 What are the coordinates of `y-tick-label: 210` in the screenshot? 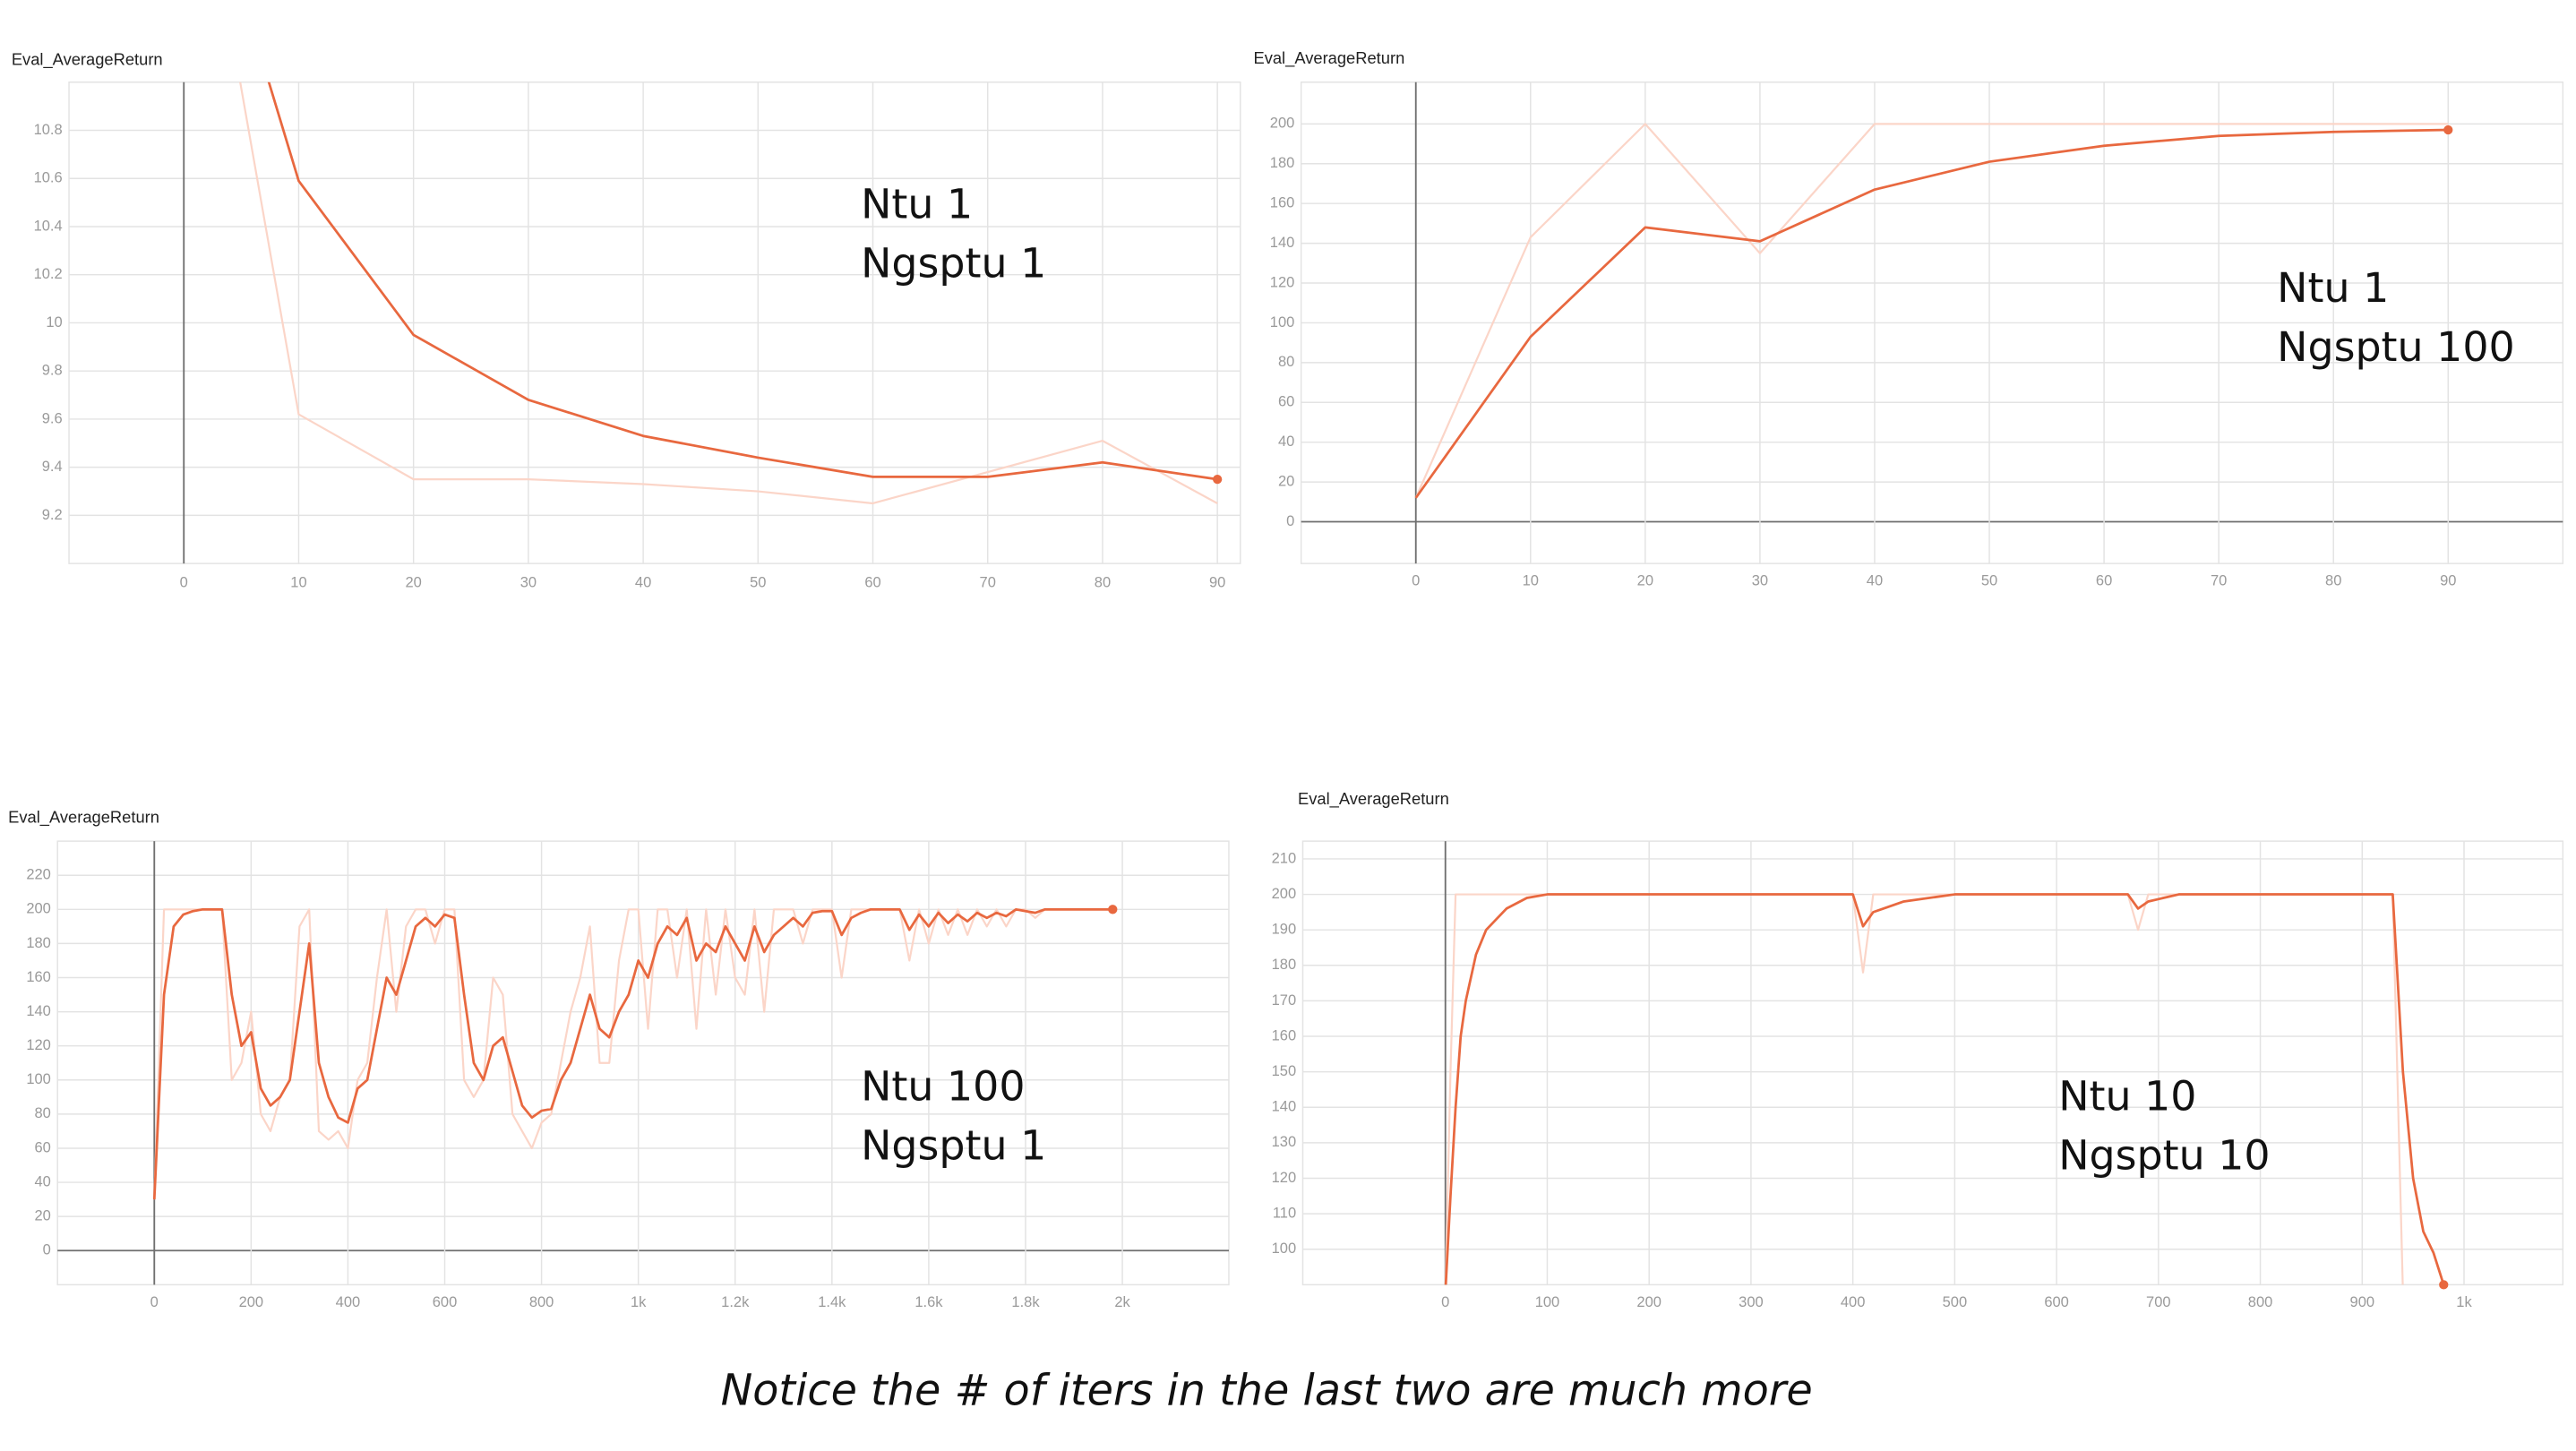 It's located at (1284, 858).